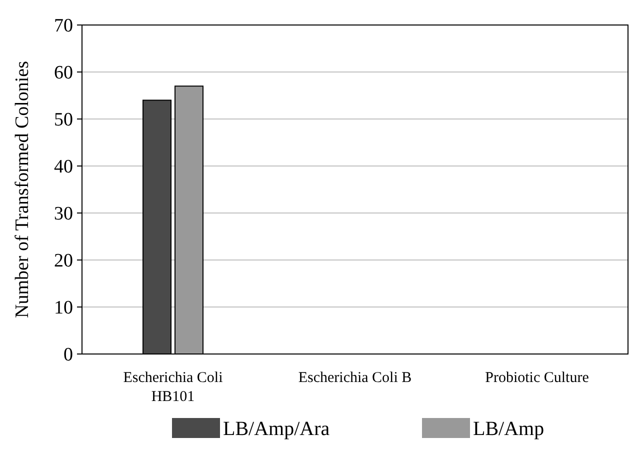 This screenshot has width=633, height=452. What do you see at coordinates (63, 167) in the screenshot?
I see `y-tick-label: 40` at bounding box center [63, 167].